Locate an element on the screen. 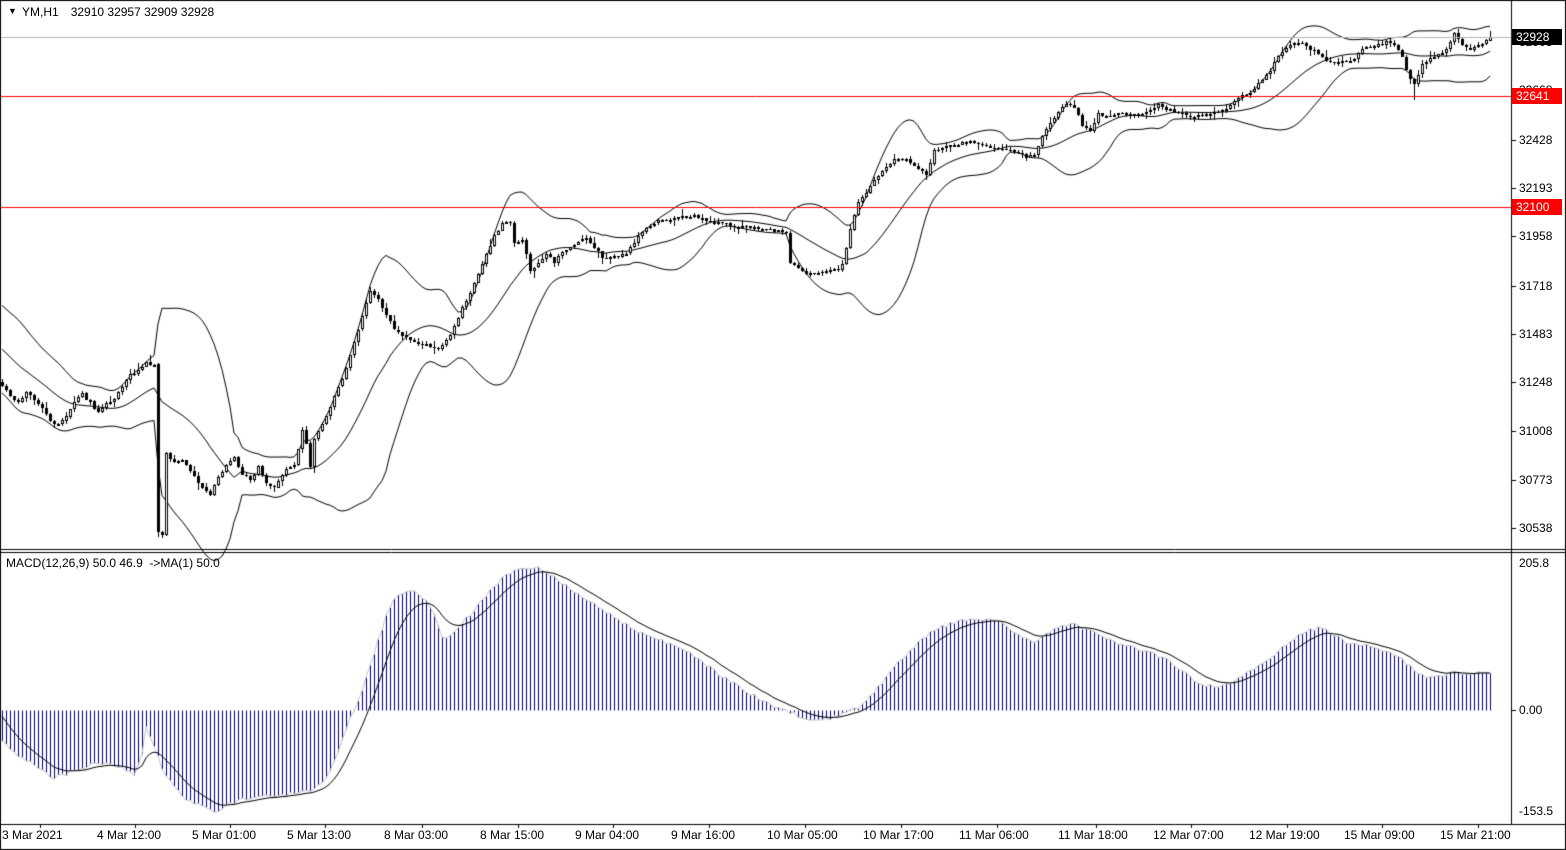 The height and width of the screenshot is (850, 1566). chart-title: YM,H1 32910 32957 32909 32928 is located at coordinates (118, 12).